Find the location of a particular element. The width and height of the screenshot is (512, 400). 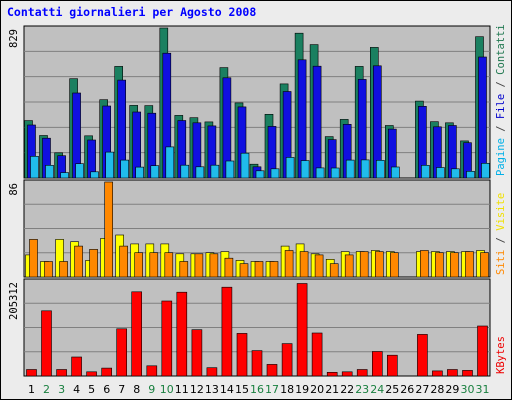

x-tick-label: 8 is located at coordinates (136, 389).